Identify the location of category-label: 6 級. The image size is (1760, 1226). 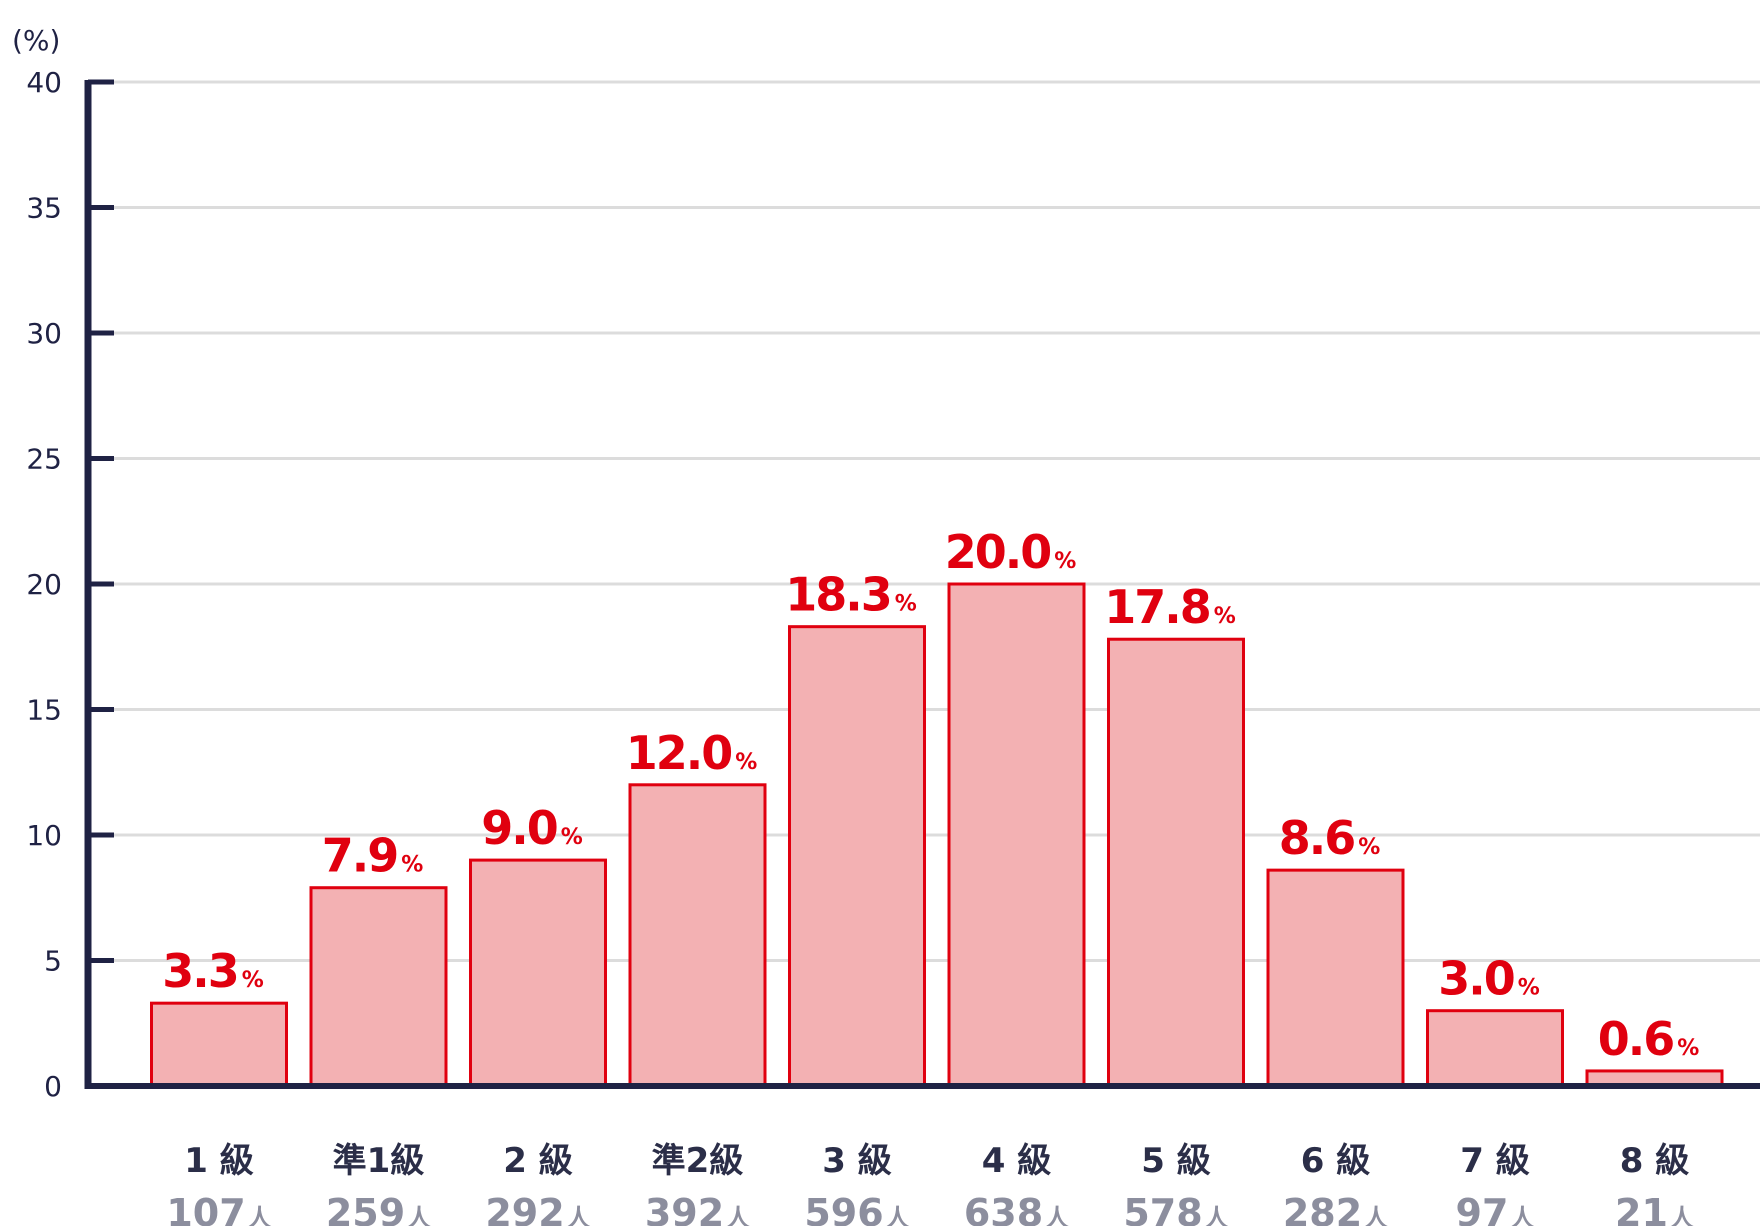
(1336, 1161).